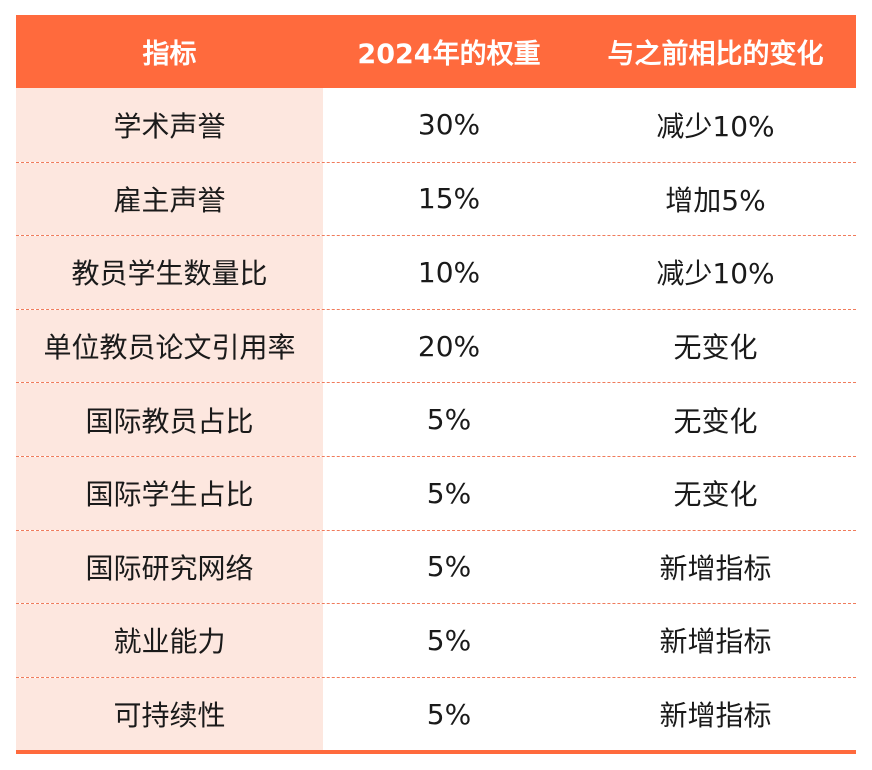 This screenshot has height=770, width=872. Describe the element at coordinates (169, 199) in the screenshot. I see `indicator-cell: 雇主声誉` at that location.